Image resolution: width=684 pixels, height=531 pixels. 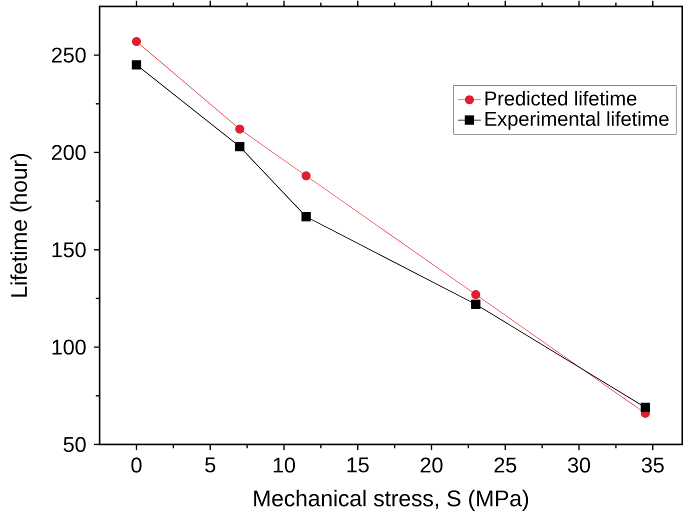 What do you see at coordinates (505, 465) in the screenshot?
I see `x-tick-label: 25` at bounding box center [505, 465].